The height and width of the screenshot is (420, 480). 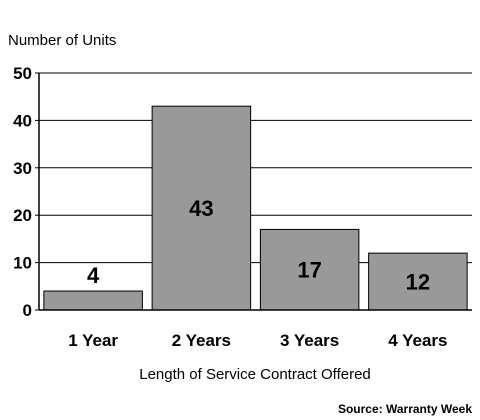 I want to click on y-axis-ticks: 0 10 20 30 40 50, so click(x=26, y=192).